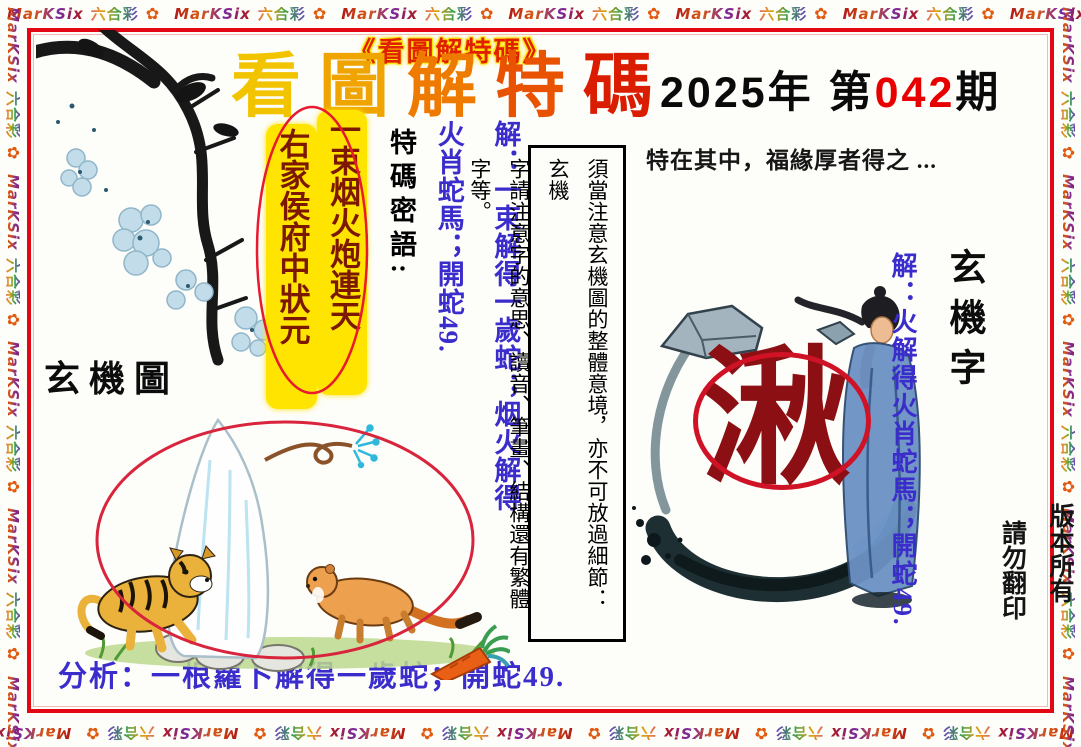  I want to click on plum-ink-blobs, so click(158, 87).